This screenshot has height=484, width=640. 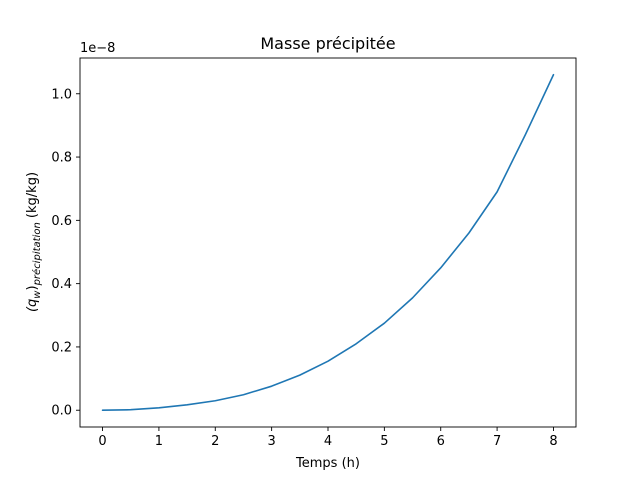 I want to click on x-tick-label-3: 3, so click(x=271, y=441).